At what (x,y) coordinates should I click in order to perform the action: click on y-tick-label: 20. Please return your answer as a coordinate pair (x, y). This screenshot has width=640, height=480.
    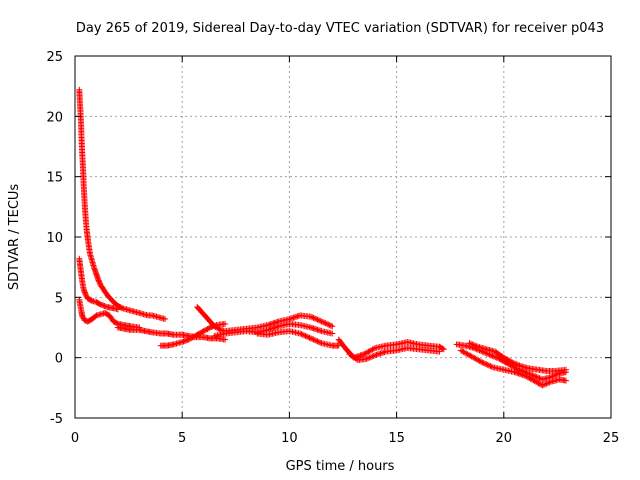
    Looking at the image, I should click on (54, 117).